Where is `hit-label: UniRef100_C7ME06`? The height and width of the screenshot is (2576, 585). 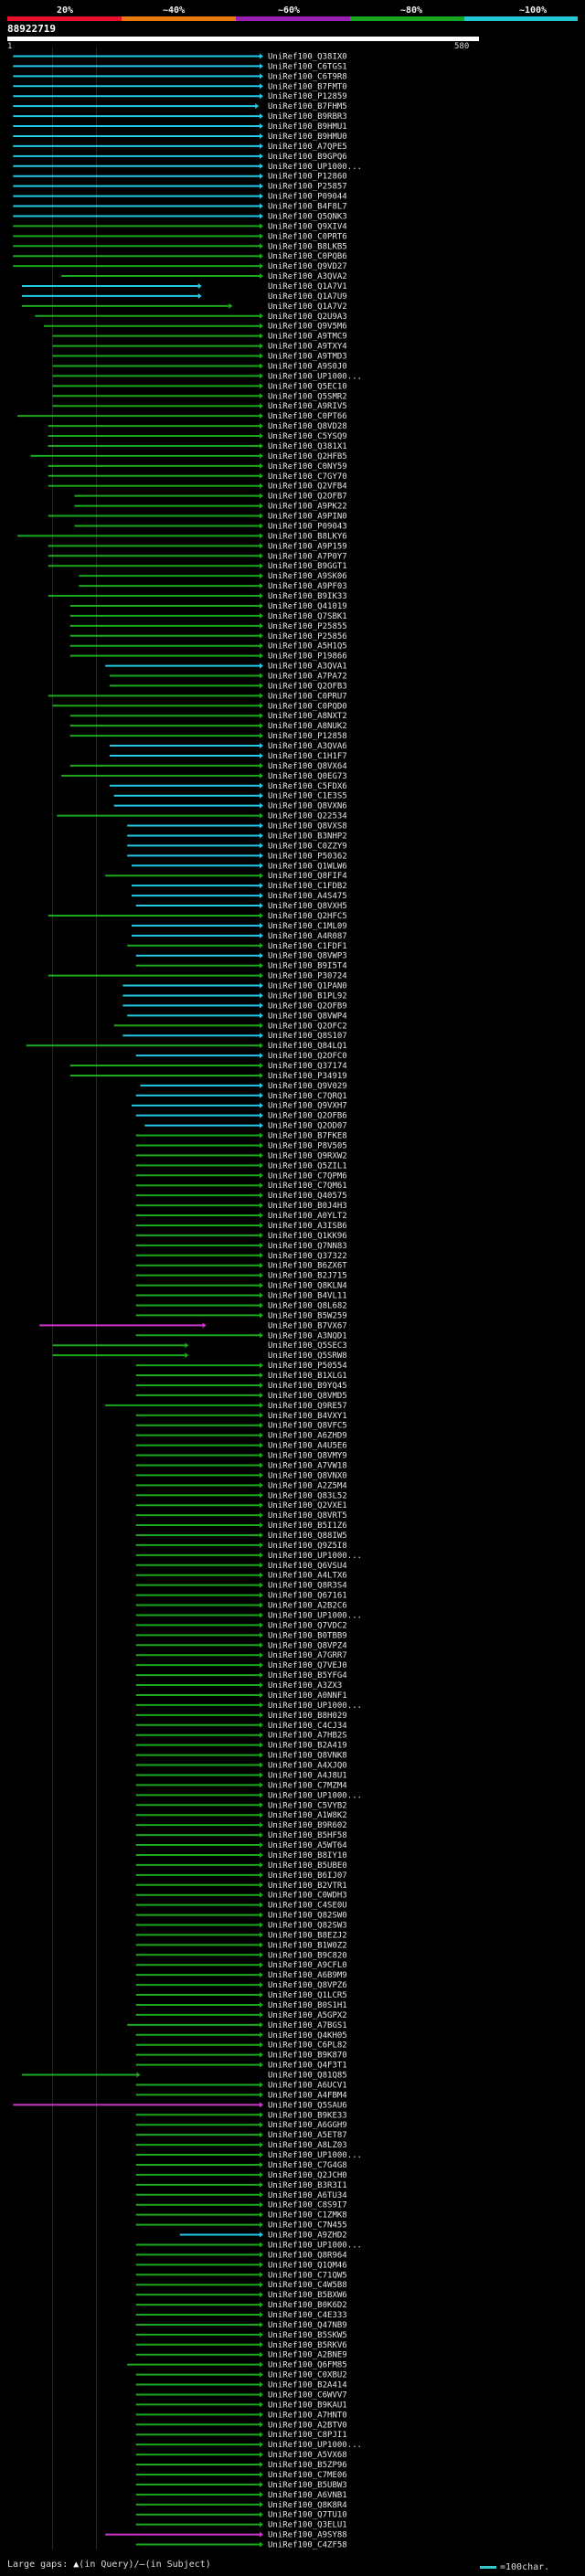
hit-label: UniRef100_C7ME06 is located at coordinates (308, 2475).